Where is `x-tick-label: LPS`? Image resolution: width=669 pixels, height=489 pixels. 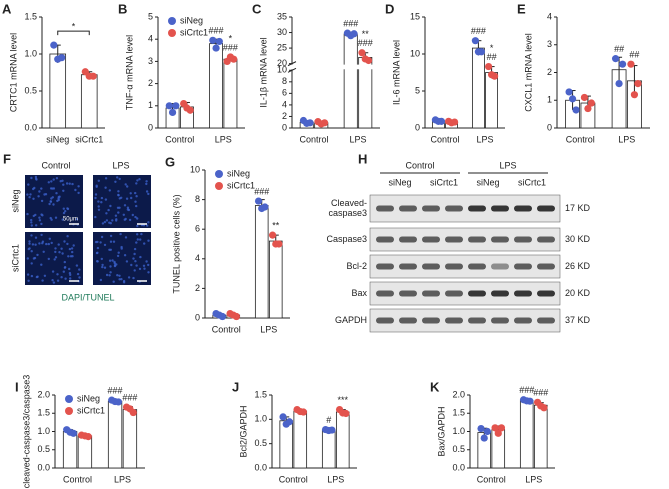 x-tick-label: LPS is located at coordinates (533, 479).